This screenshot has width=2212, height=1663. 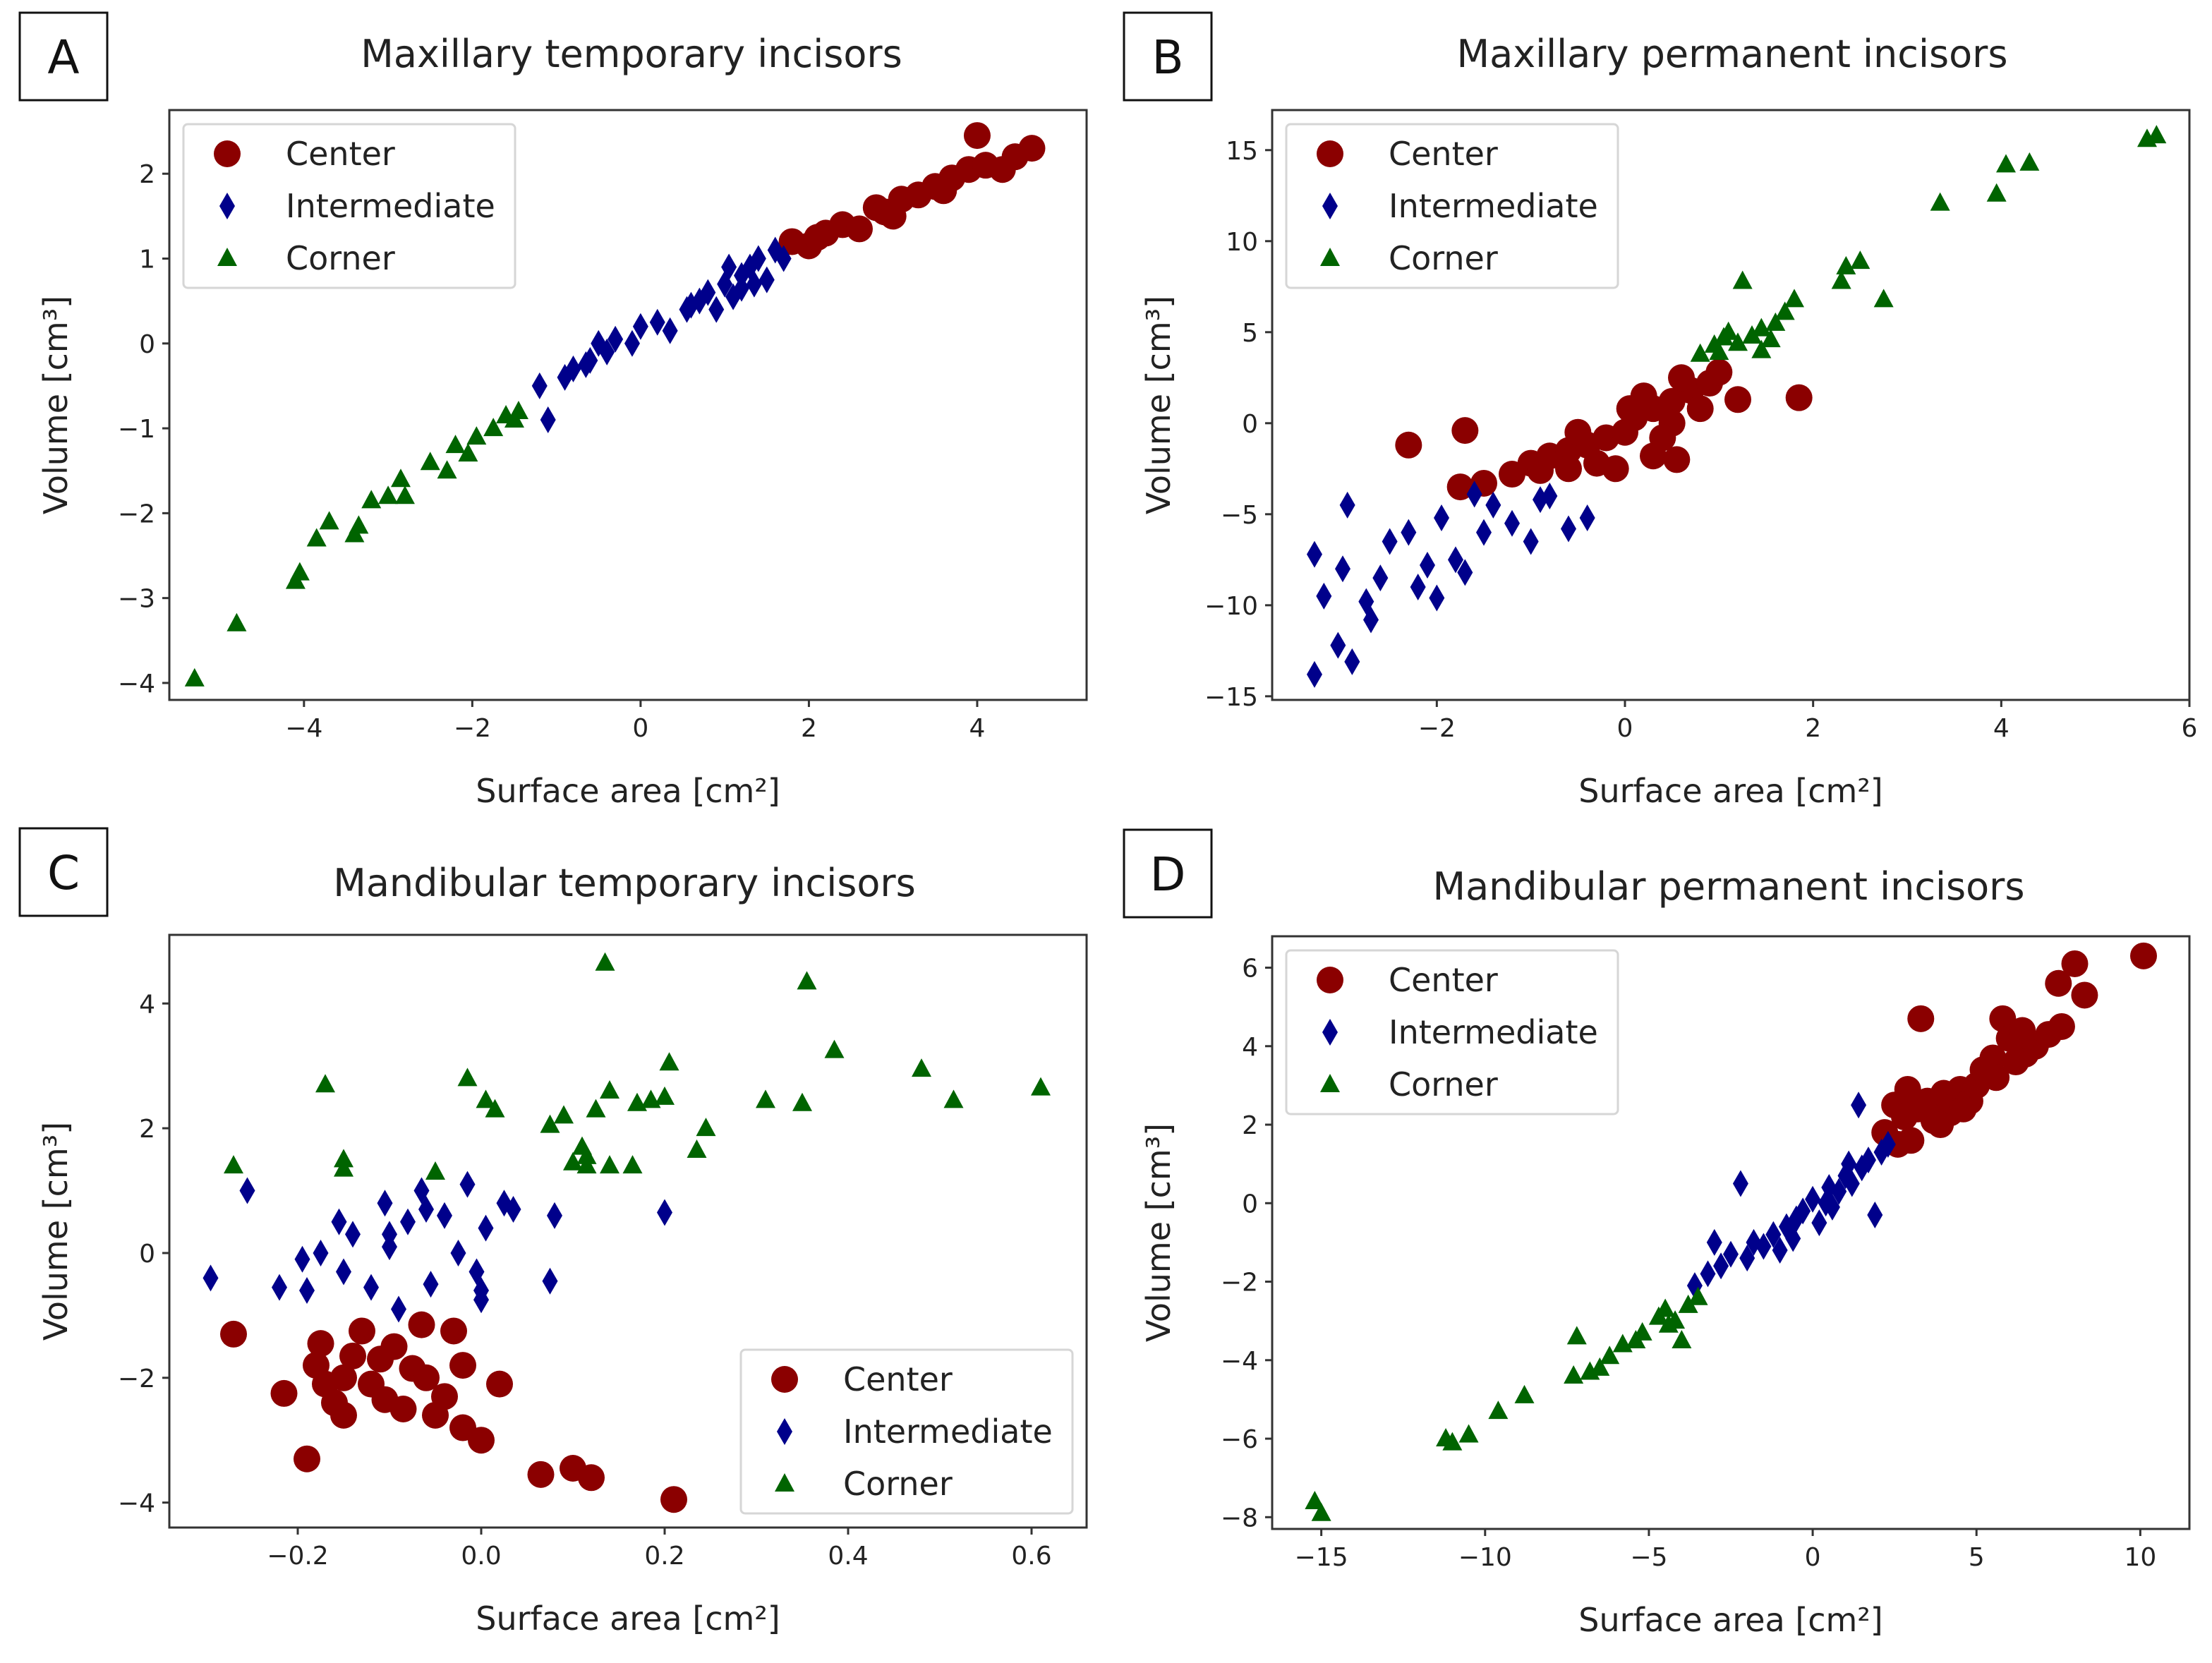 I want to click on y-tick-label: −8, so click(x=1239, y=1518).